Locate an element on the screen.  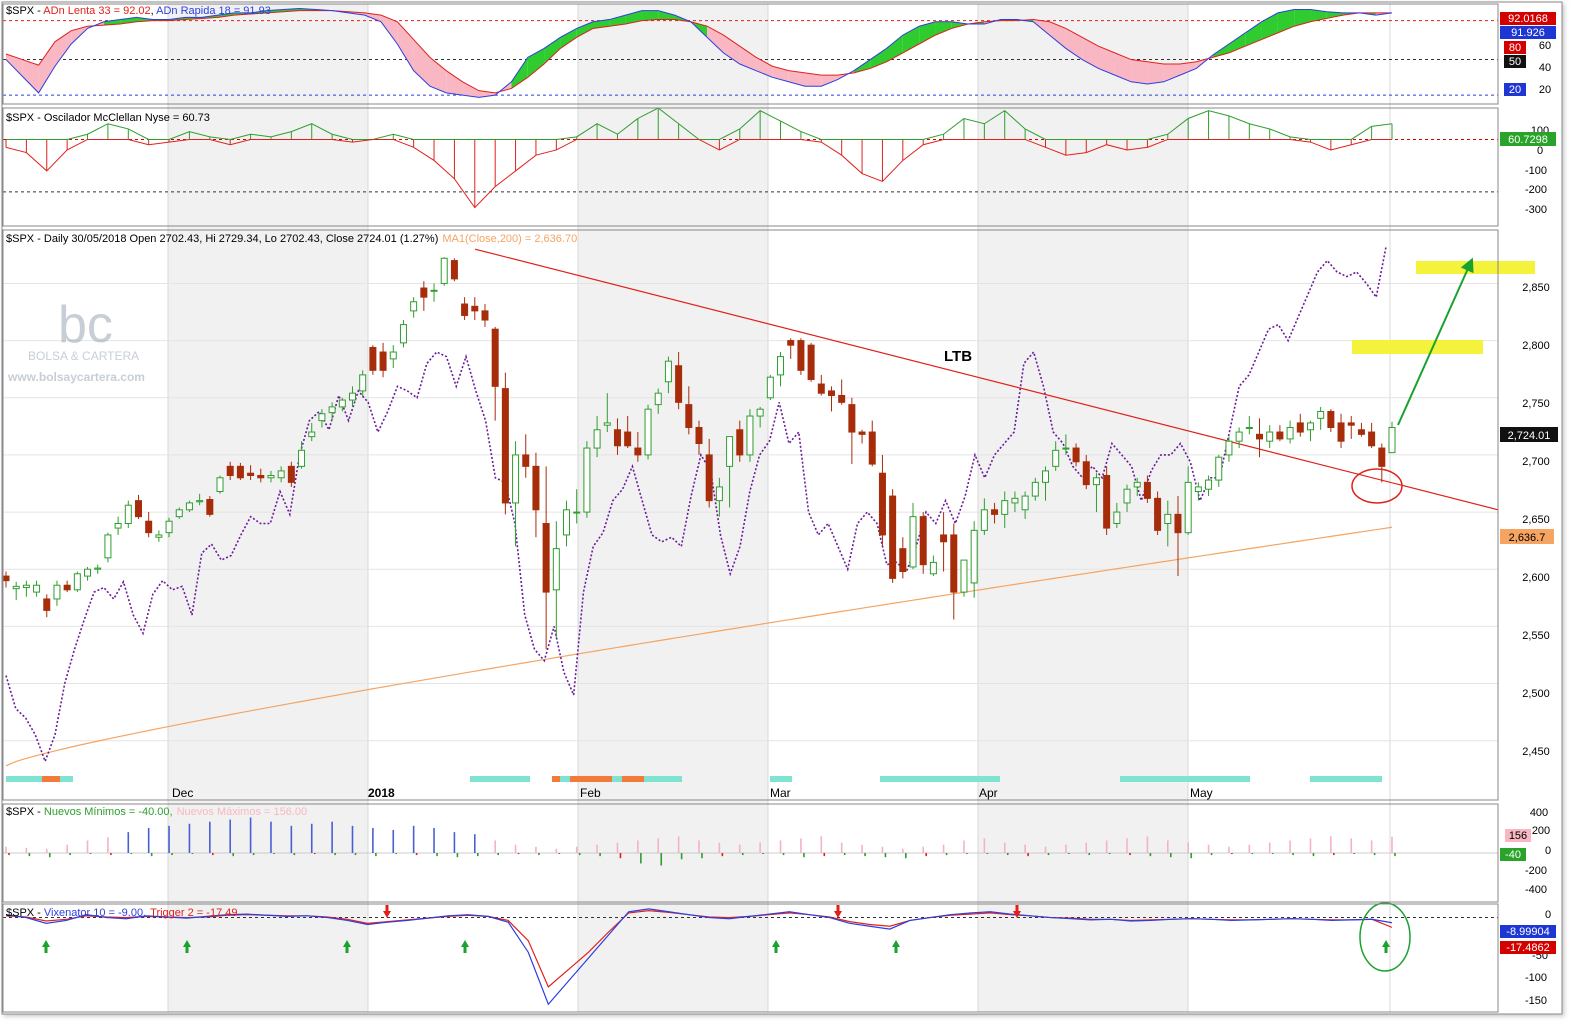
adn-tick-20: 20 is located at coordinates (1545, 90).